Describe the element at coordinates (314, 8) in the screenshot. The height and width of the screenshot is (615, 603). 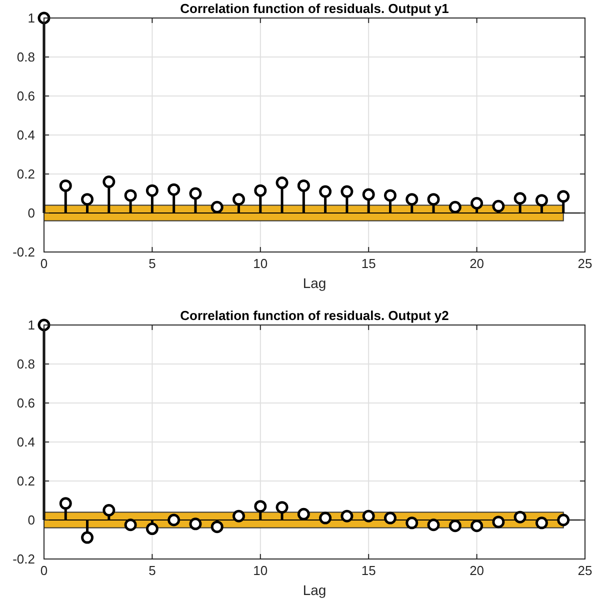
I see `chart-title: Correlation function of residuals. Output y1` at that location.